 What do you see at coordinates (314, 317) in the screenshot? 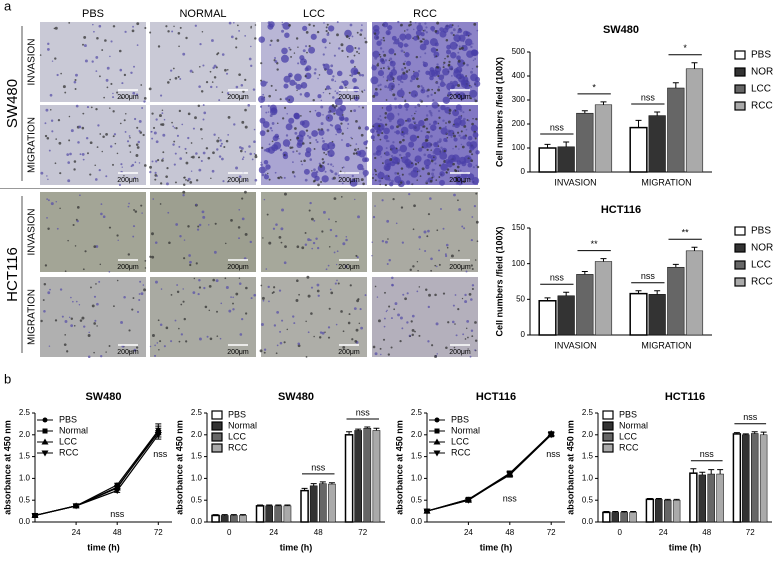
I see `micrograph` at bounding box center [314, 317].